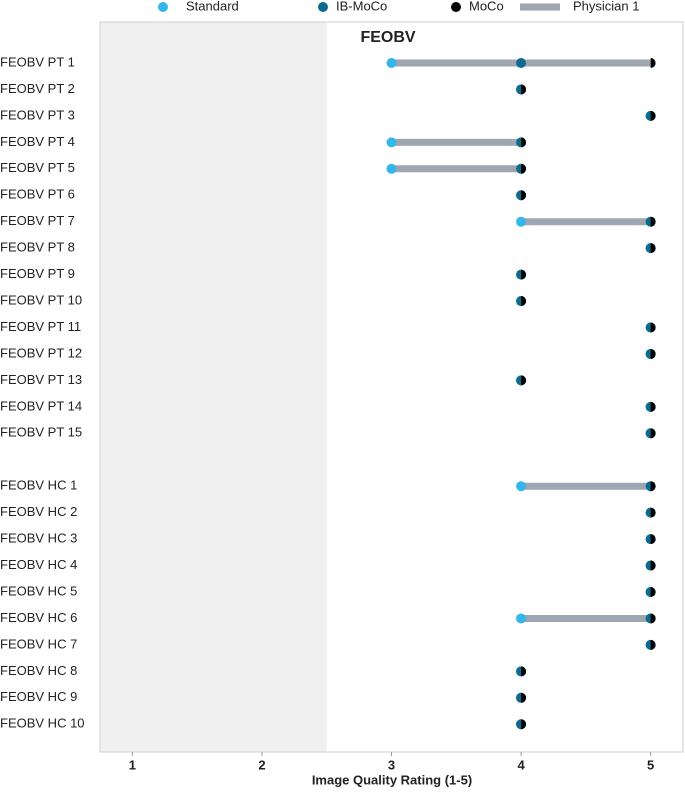 This screenshot has height=796, width=685. Describe the element at coordinates (361, 6) in the screenshot. I see `legend-label: IB-MoCo` at that location.